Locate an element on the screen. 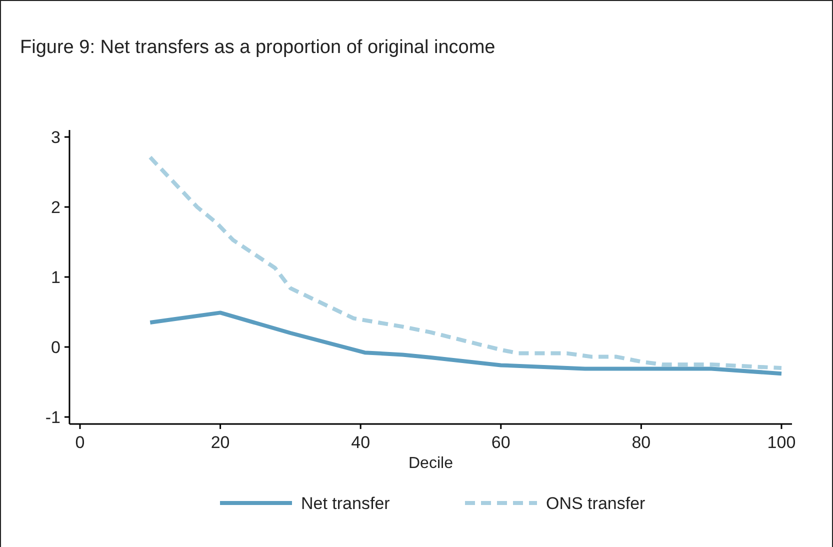 This screenshot has width=833, height=547. y-tick-label: 1 is located at coordinates (55, 277).